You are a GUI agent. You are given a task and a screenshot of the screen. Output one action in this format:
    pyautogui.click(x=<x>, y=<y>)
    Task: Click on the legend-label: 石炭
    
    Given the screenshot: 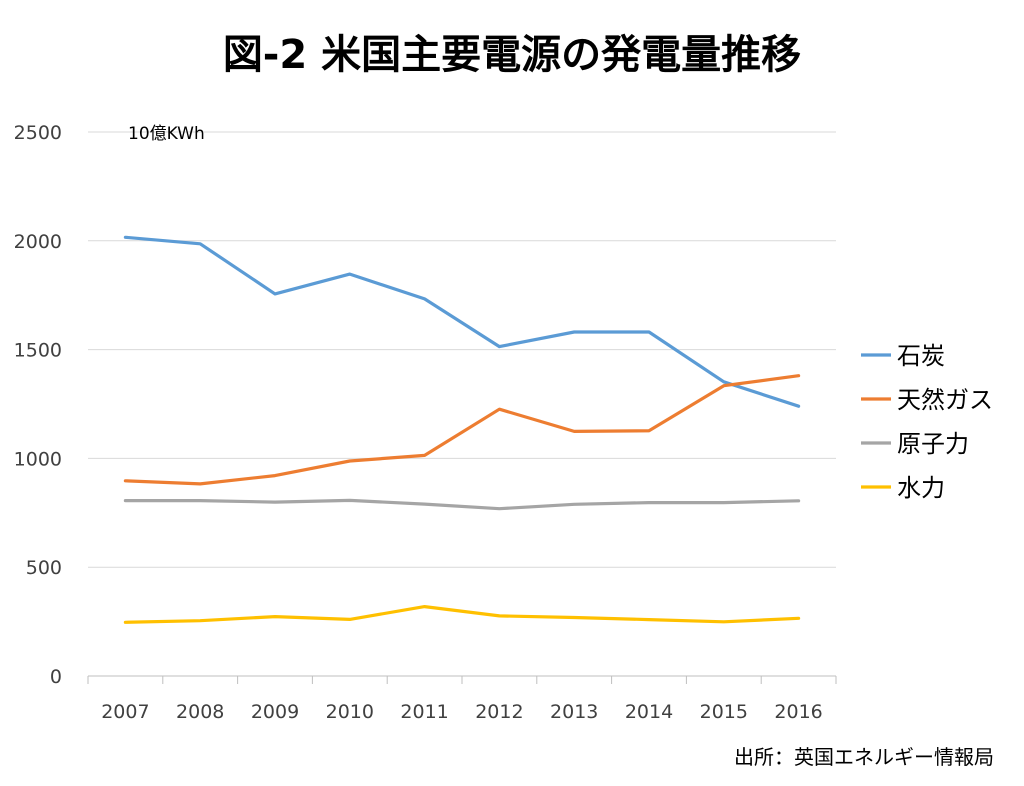 What is the action you would take?
    pyautogui.click(x=921, y=356)
    